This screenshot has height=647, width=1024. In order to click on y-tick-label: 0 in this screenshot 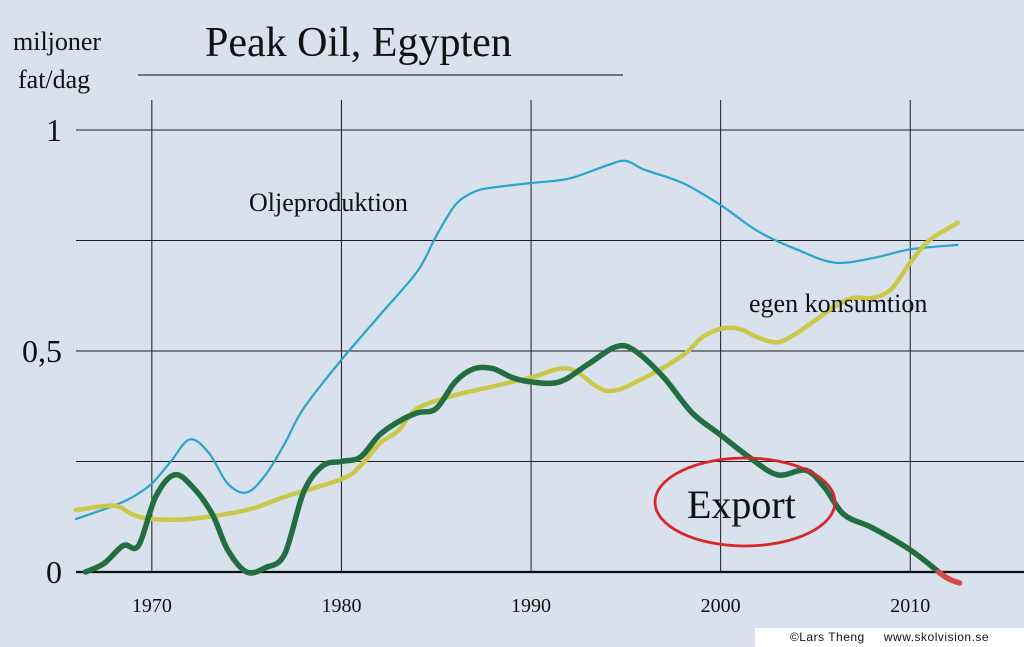, I will do `click(54, 572)`.